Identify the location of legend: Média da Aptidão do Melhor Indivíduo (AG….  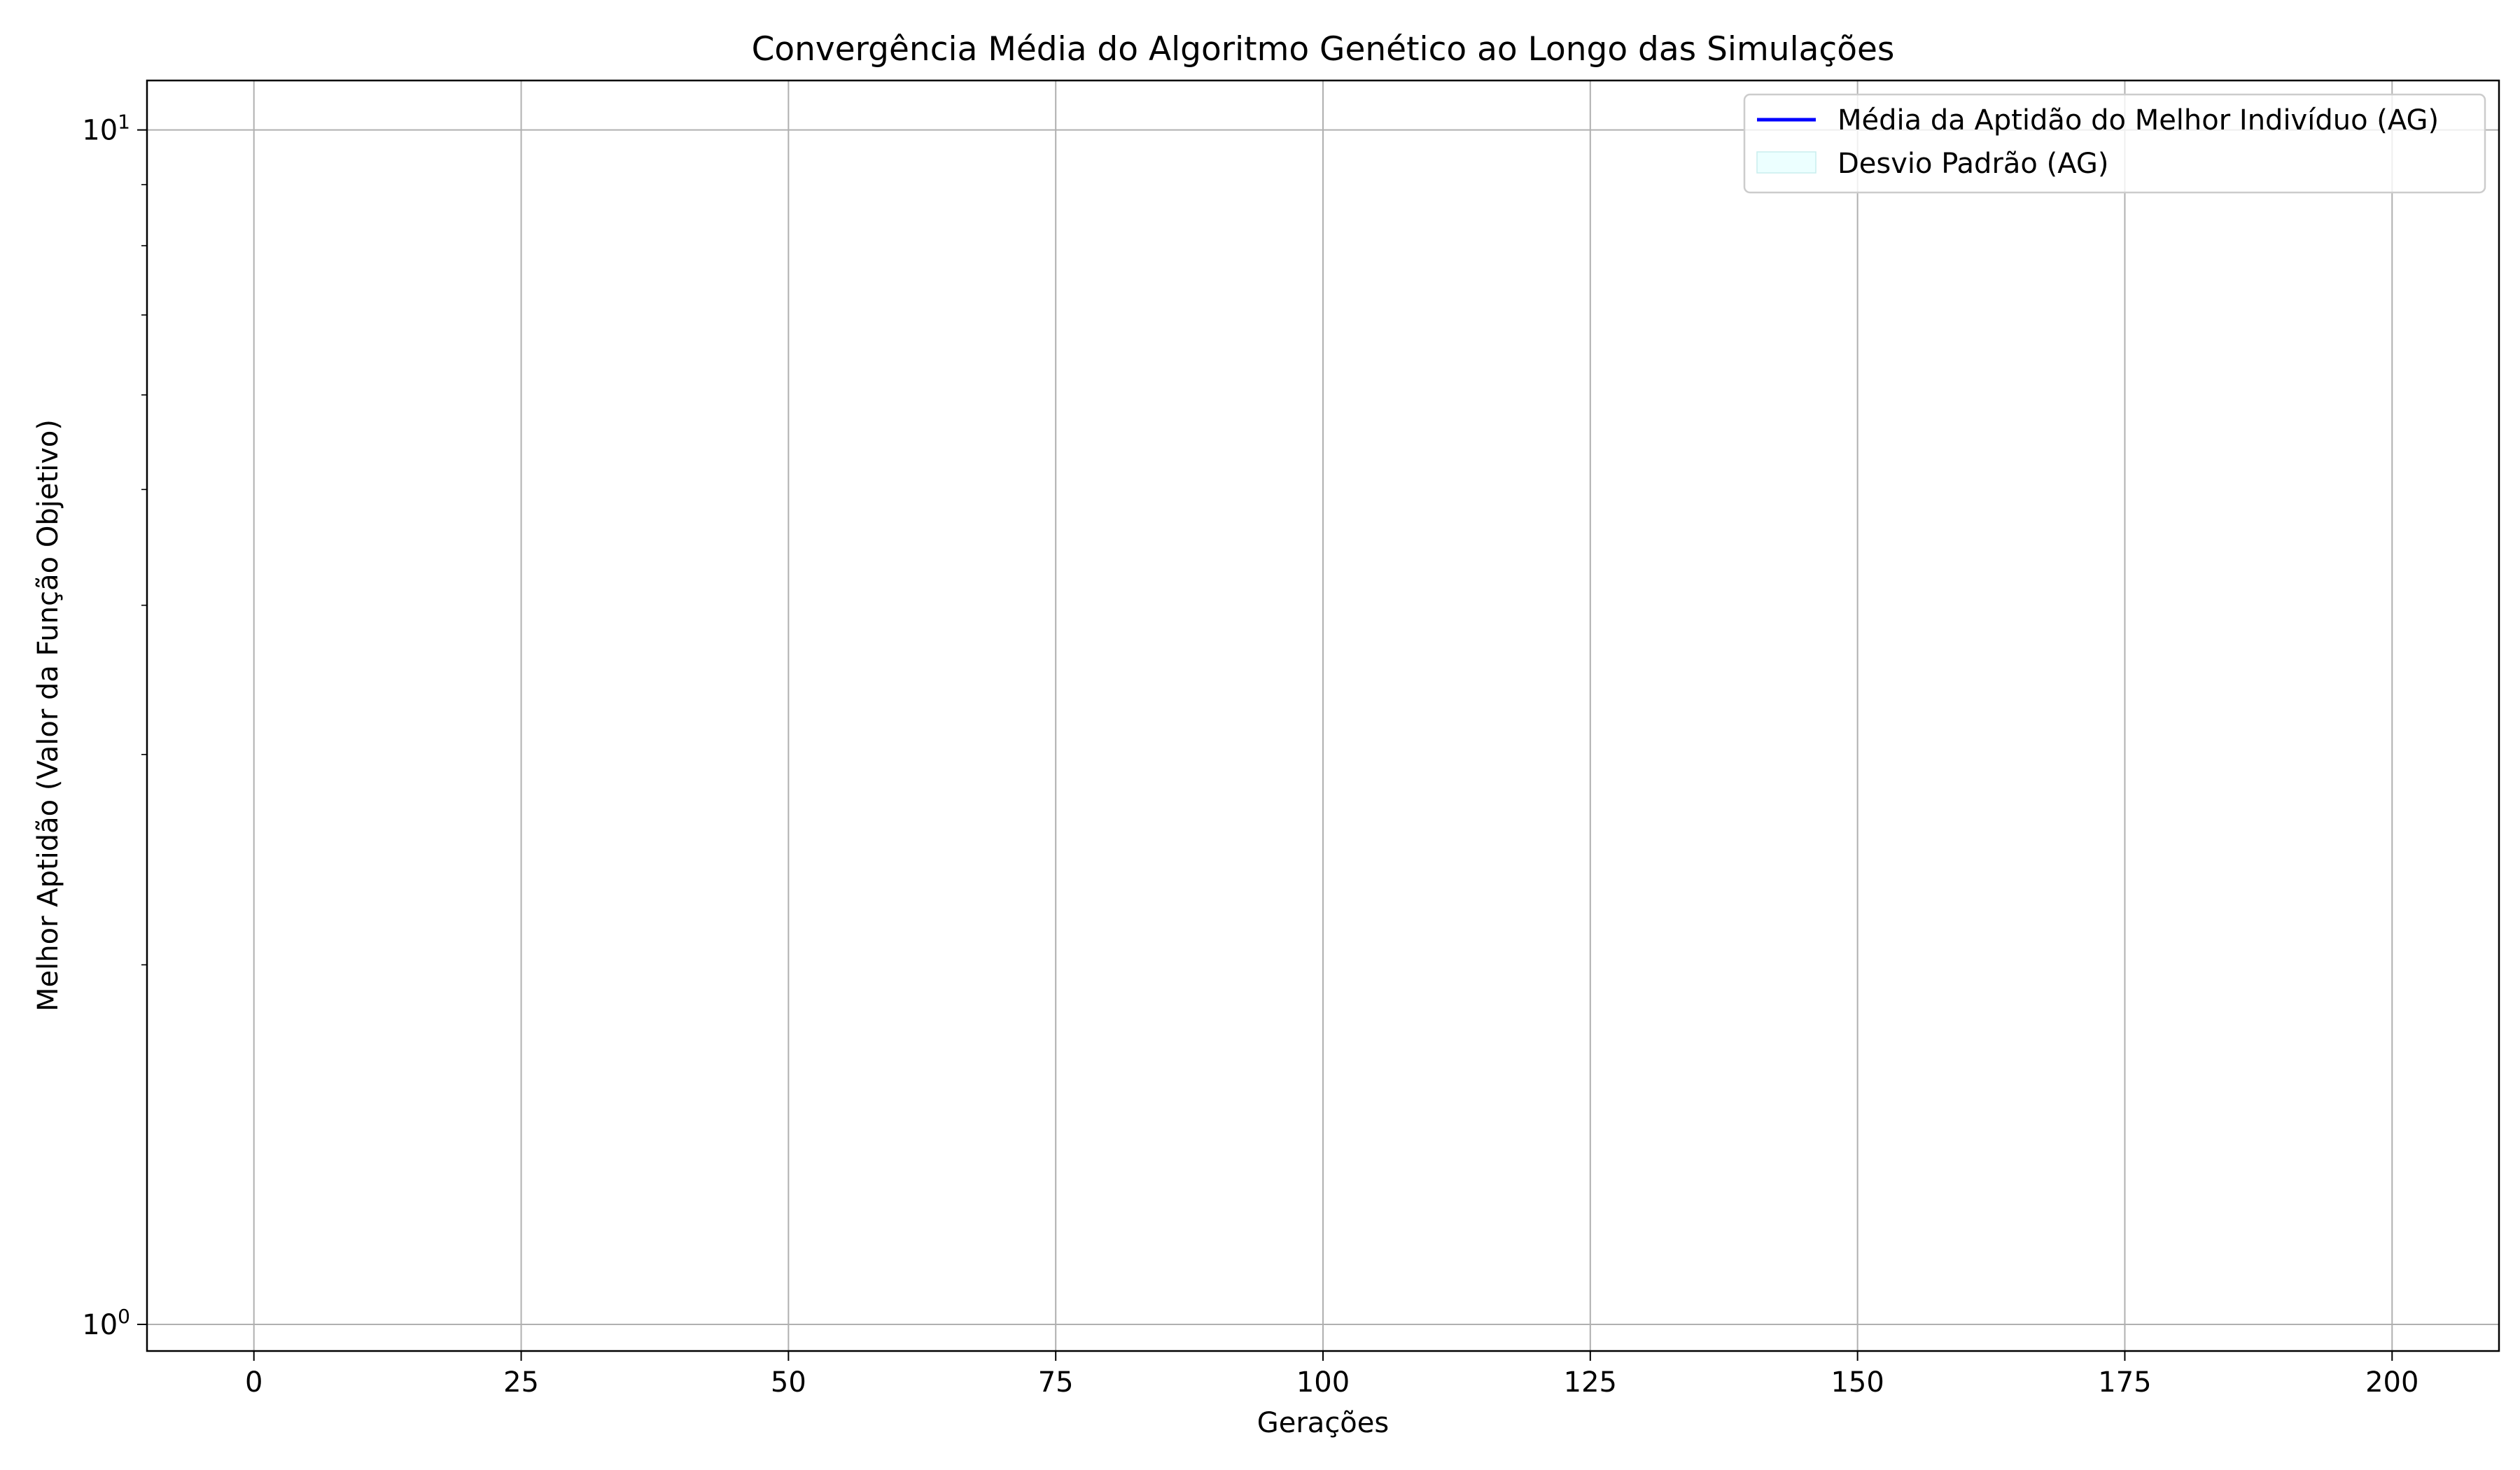
(2114, 143).